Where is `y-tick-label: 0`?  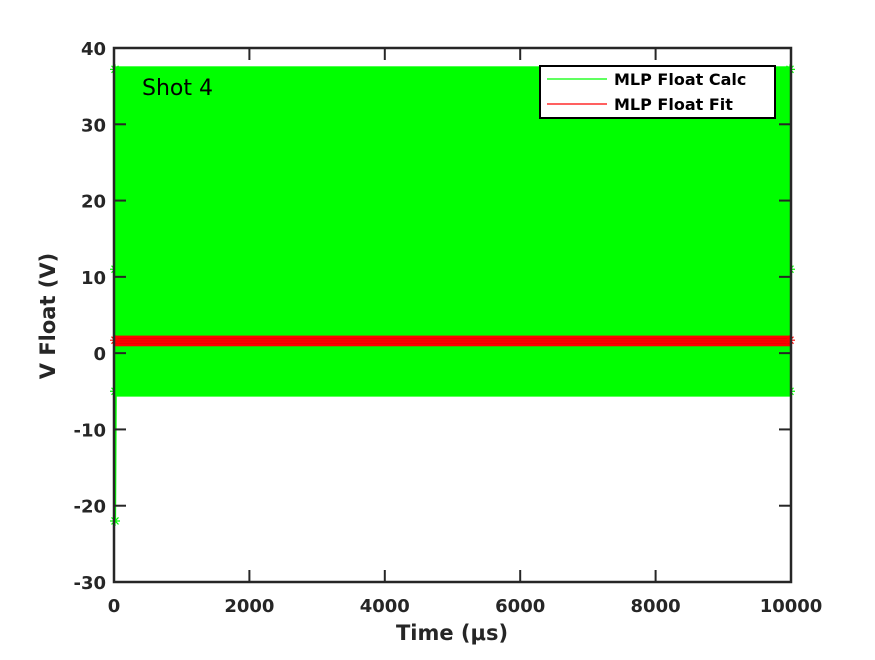 y-tick-label: 0 is located at coordinates (99, 354).